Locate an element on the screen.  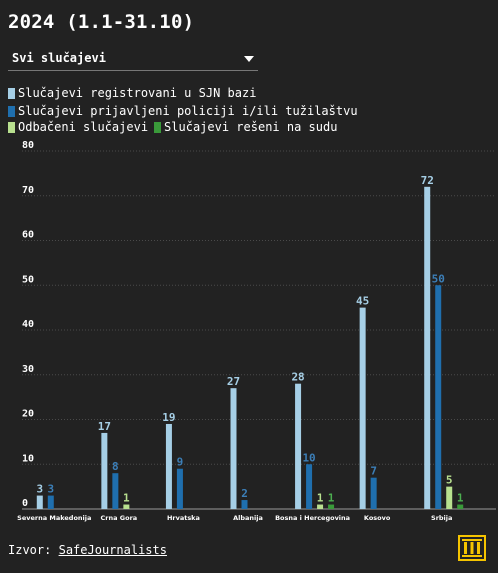
y-tick-label: 10 is located at coordinates (28, 458).